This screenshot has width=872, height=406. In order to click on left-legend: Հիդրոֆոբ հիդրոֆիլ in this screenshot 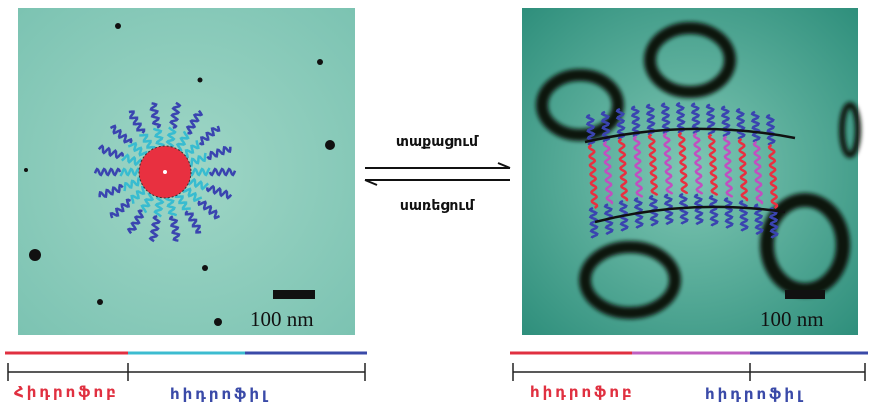, I will do `click(186, 377)`.